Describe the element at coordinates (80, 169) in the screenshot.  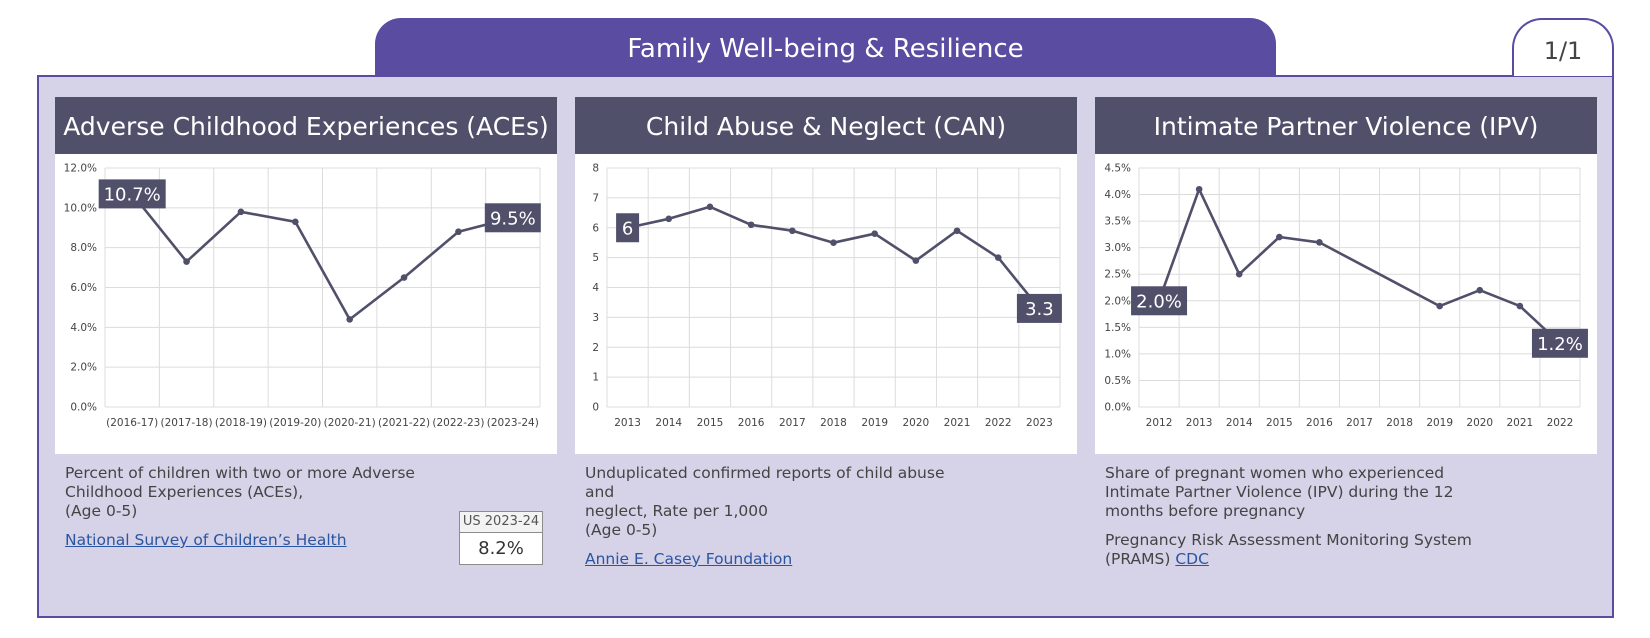
I see `y-tick-label: 12.0%` at that location.